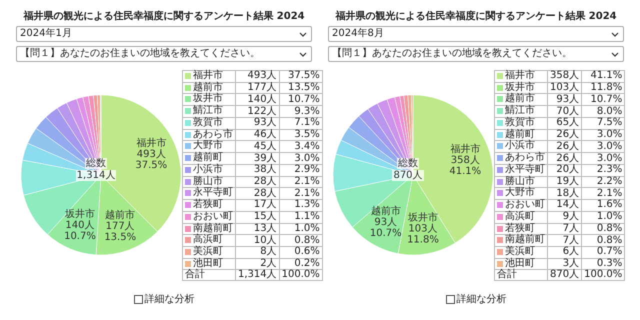  What do you see at coordinates (589, 181) in the screenshot?
I see `text: 19人 2.2%` at bounding box center [589, 181].